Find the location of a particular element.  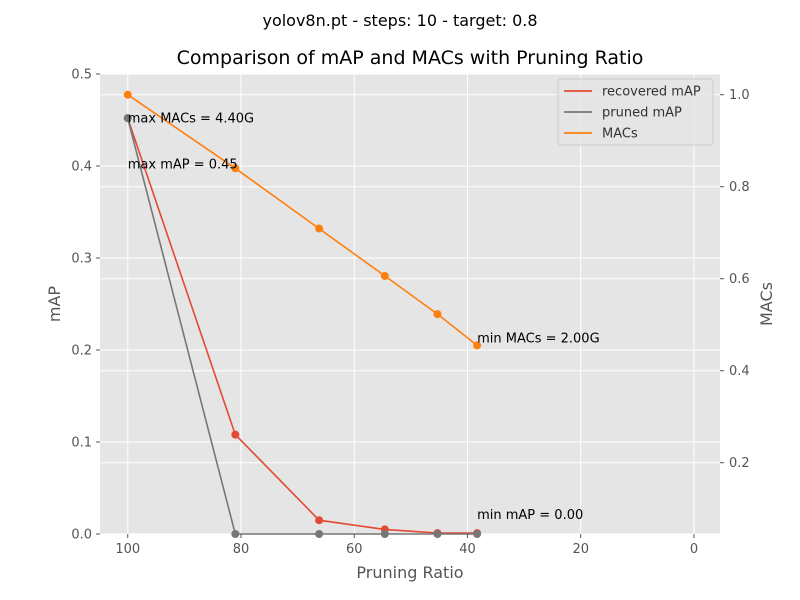

x-tick-label: 0 is located at coordinates (694, 549).